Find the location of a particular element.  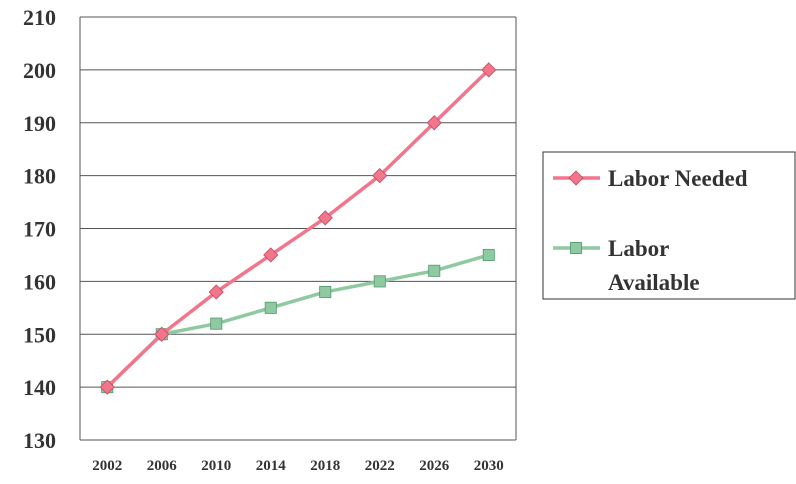

legend-item: Labor Needed is located at coordinates (650, 178).